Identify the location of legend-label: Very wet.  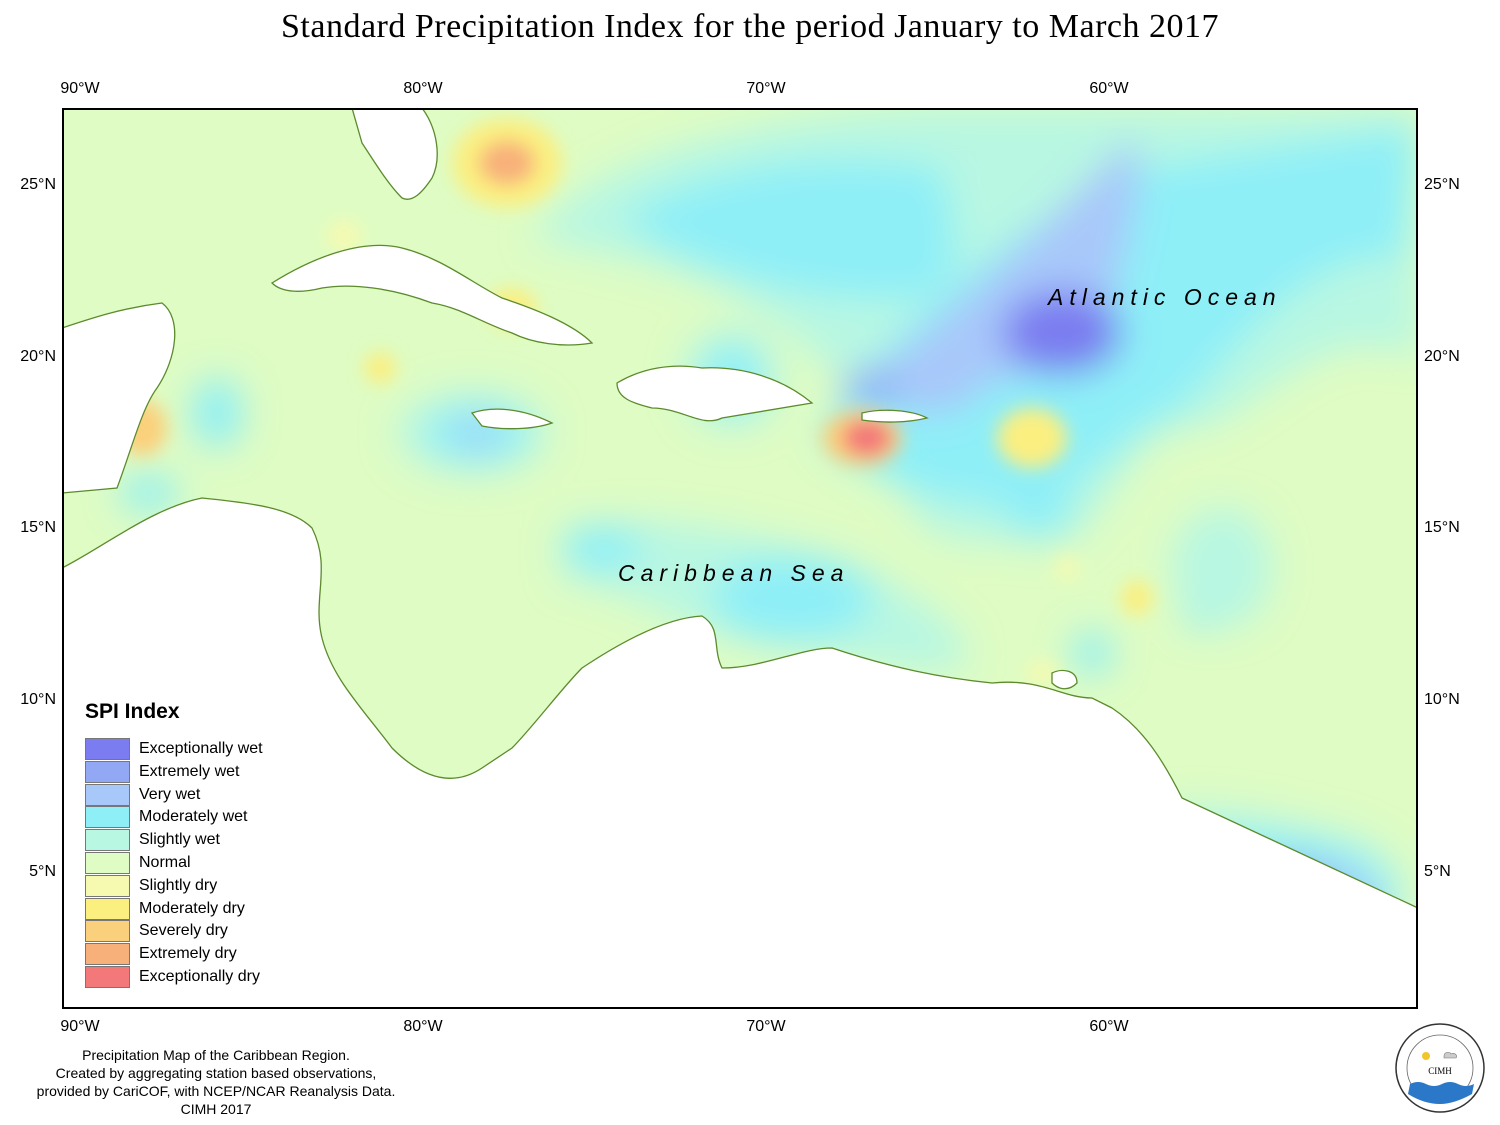
(170, 794).